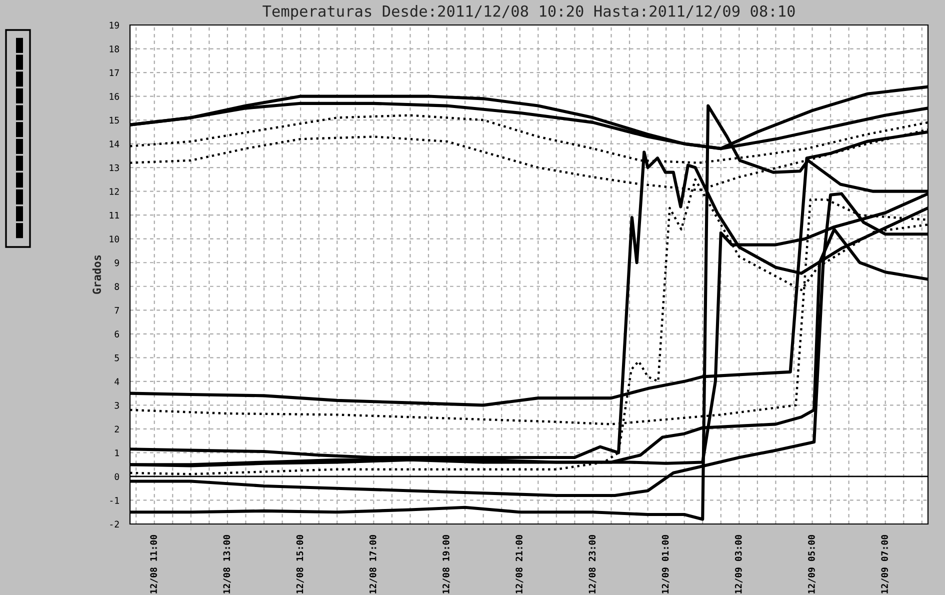  What do you see at coordinates (117, 286) in the screenshot?
I see `y-tick-label: 8` at bounding box center [117, 286].